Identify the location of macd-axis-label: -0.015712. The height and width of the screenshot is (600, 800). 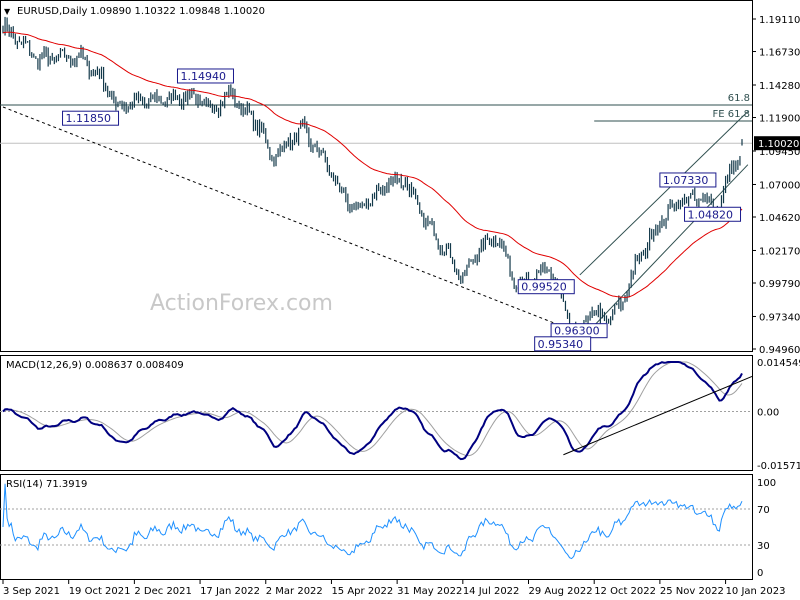
(778, 466).